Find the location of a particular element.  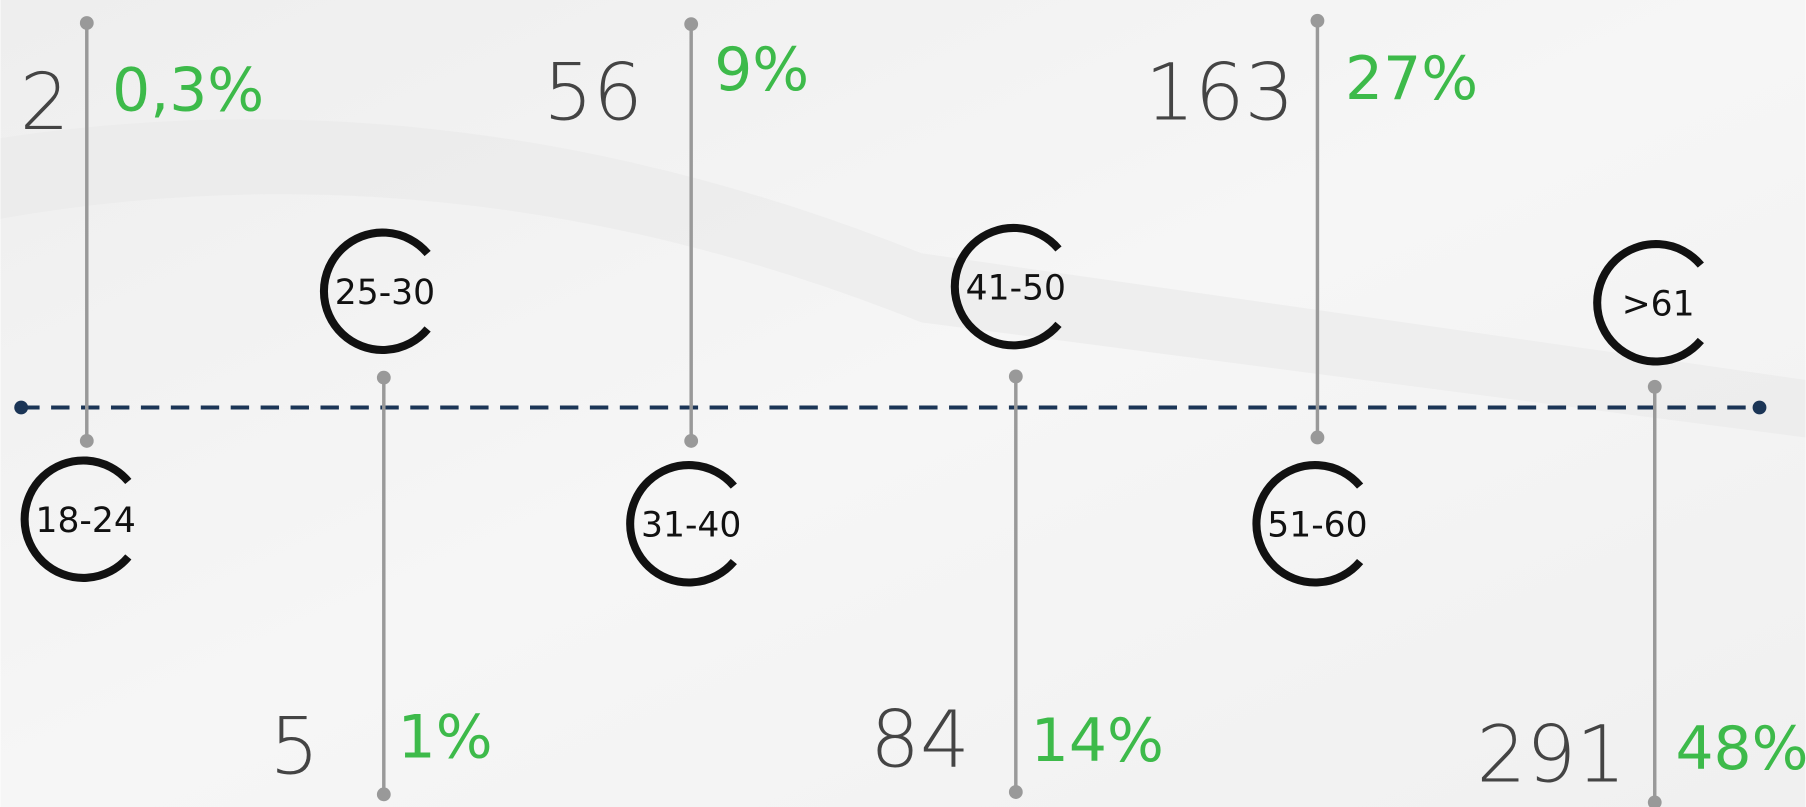

percent: 27% is located at coordinates (1411, 79).